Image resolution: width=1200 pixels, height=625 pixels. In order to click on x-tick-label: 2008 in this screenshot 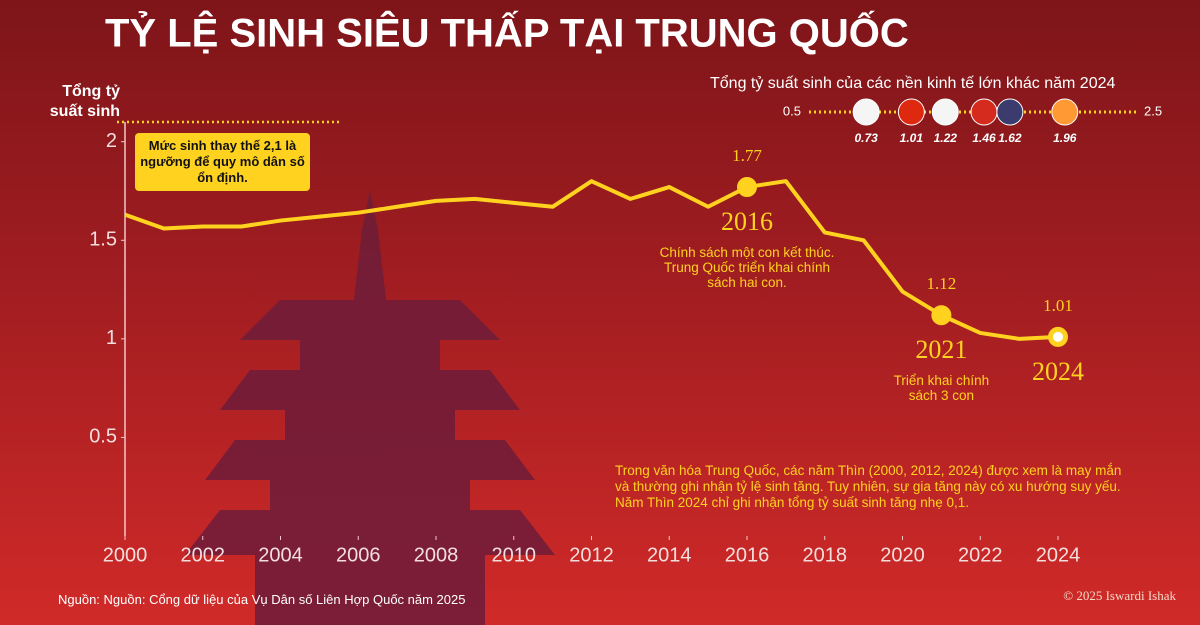, I will do `click(436, 555)`.